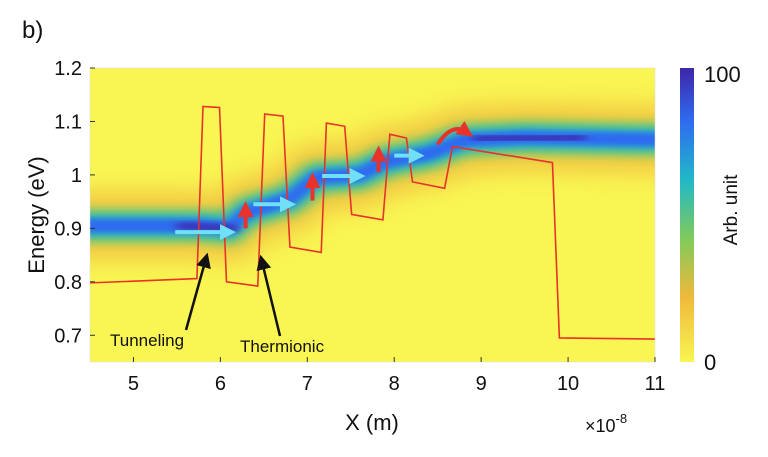  Describe the element at coordinates (220, 384) in the screenshot. I see `x-tick-label: 6` at that location.